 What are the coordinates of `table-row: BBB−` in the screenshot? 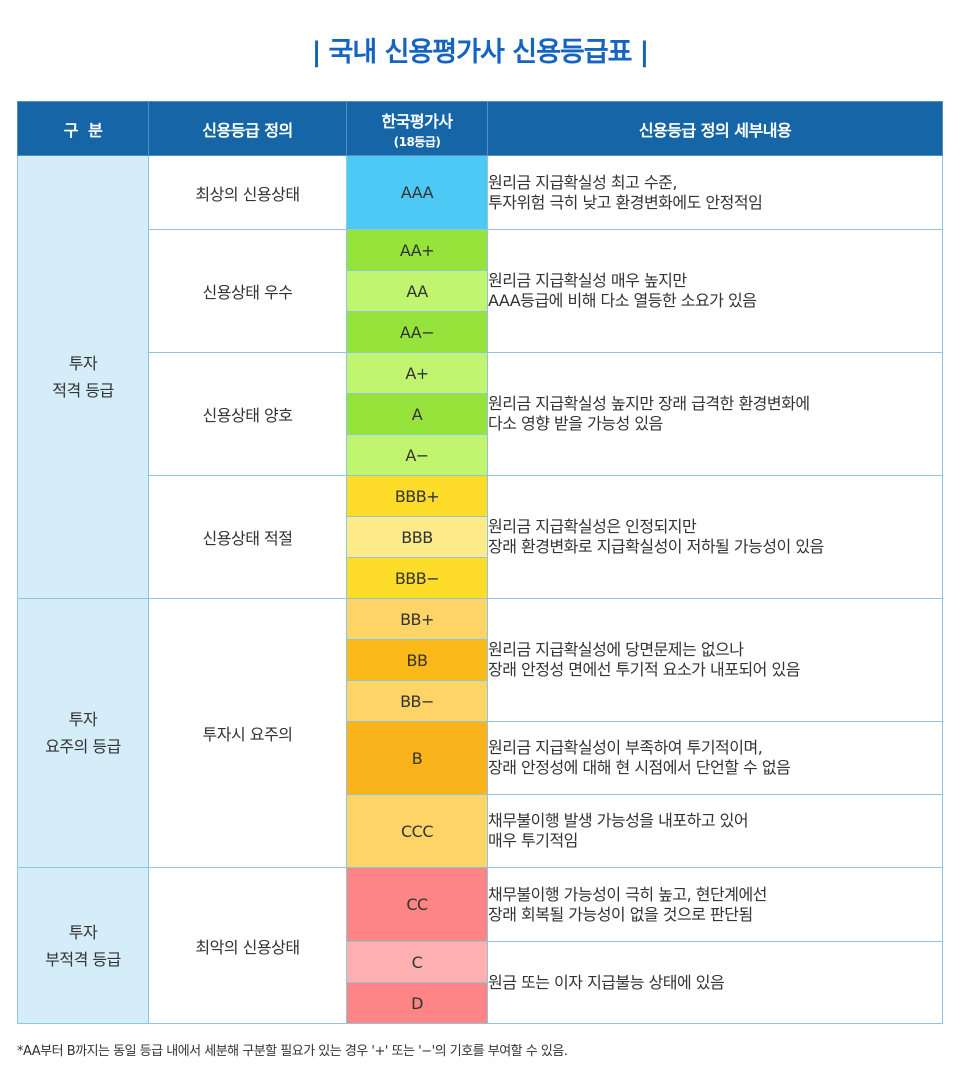 It's located at (480, 578).